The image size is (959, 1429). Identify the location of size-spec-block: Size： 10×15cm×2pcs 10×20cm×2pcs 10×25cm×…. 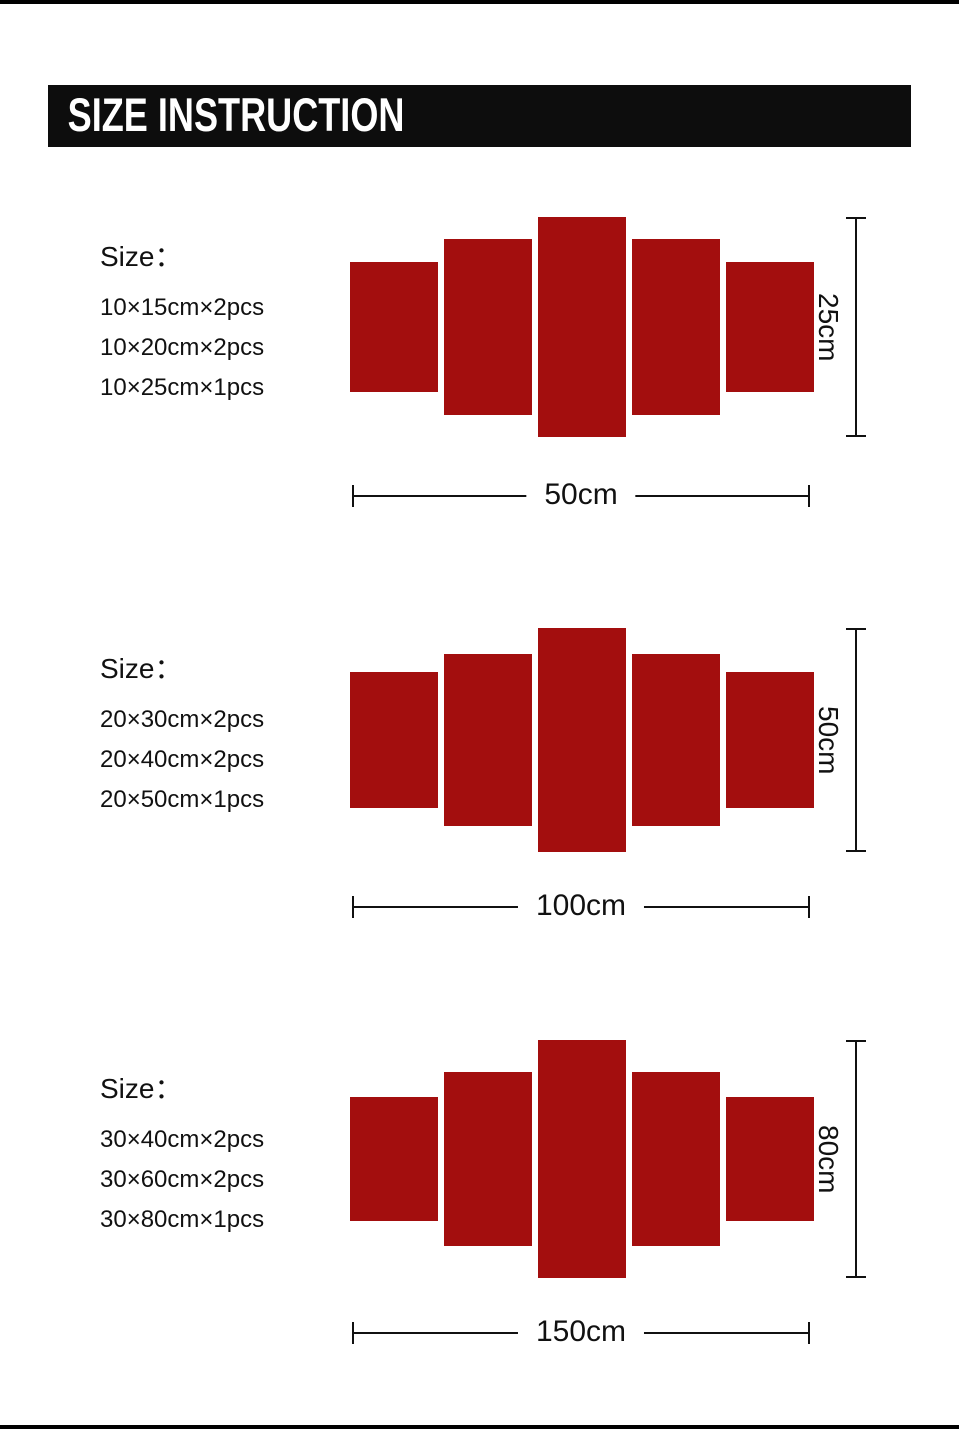
(182, 324).